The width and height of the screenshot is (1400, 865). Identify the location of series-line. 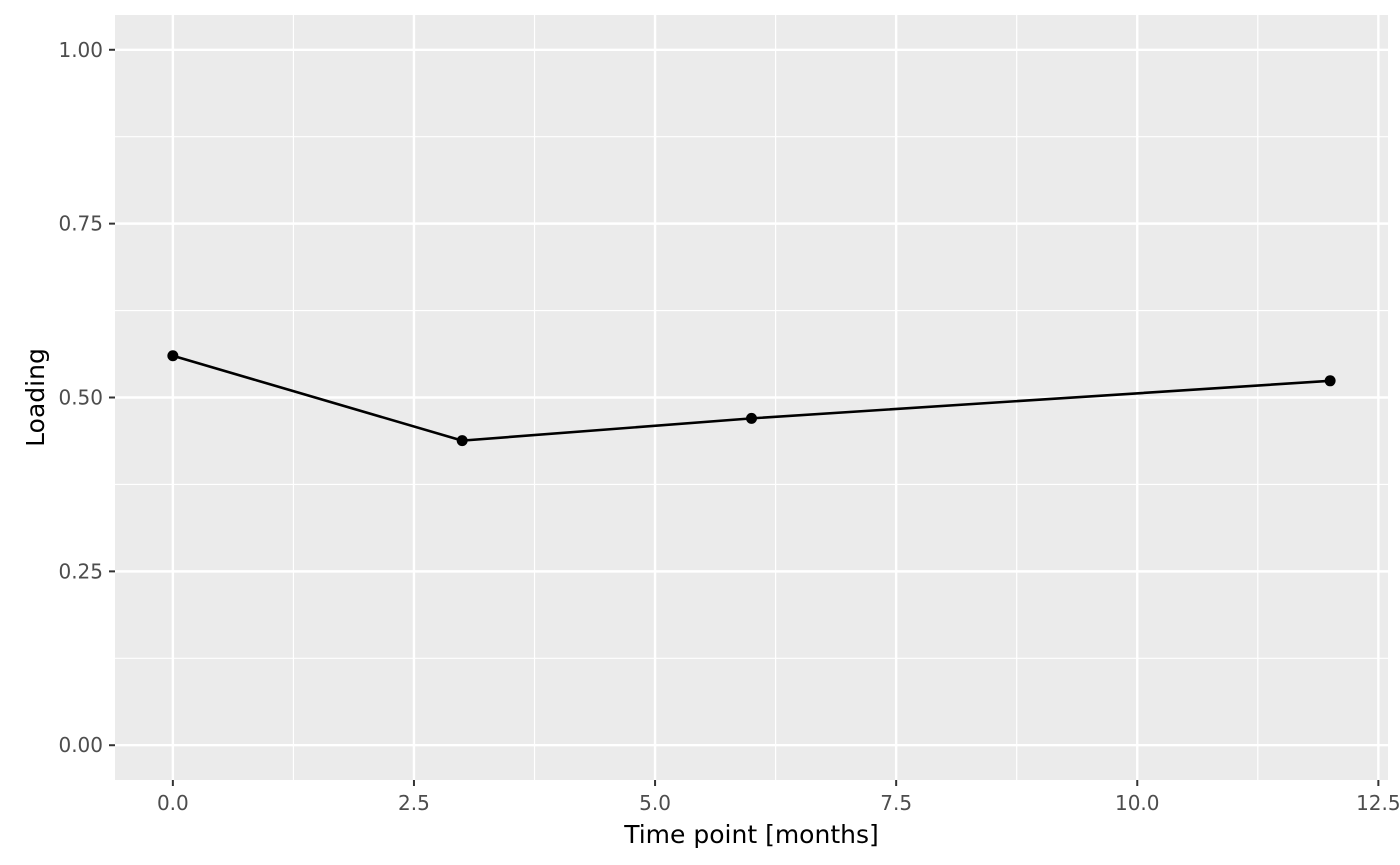
(751, 398).